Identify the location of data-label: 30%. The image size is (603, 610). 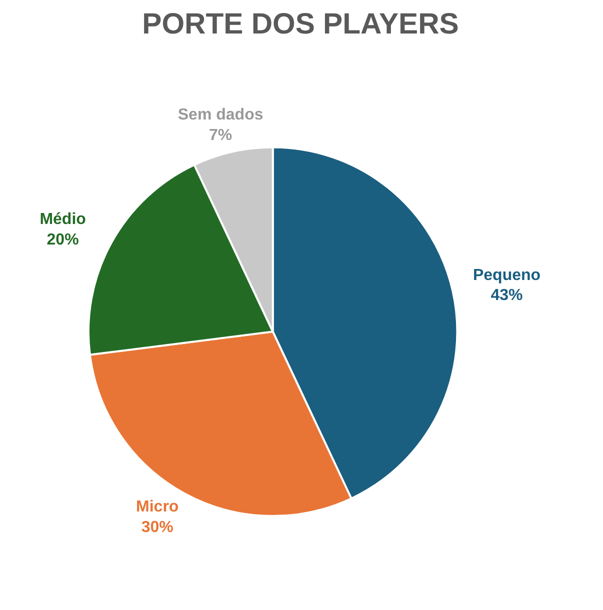
(157, 527).